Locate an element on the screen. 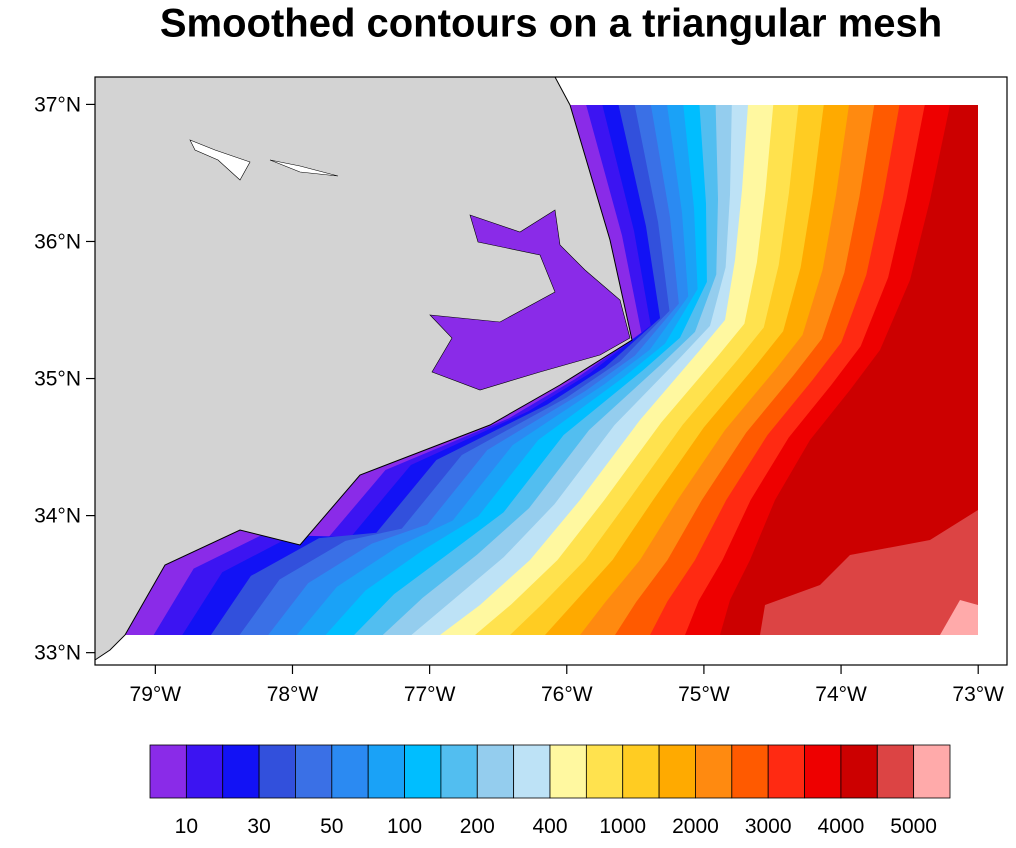 Image resolution: width=1016 pixels, height=848 pixels. colorbar-label: 50 is located at coordinates (331, 826).